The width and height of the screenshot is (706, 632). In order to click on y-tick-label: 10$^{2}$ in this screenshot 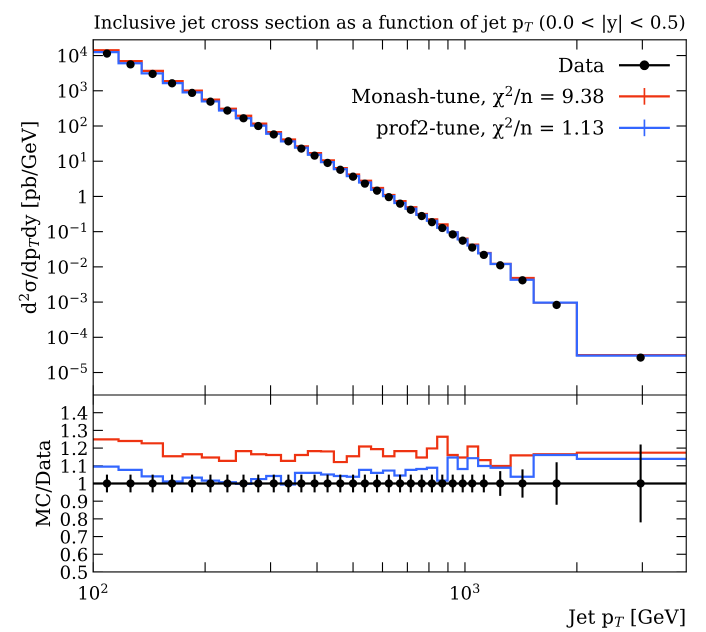, I will do `click(72, 124)`.